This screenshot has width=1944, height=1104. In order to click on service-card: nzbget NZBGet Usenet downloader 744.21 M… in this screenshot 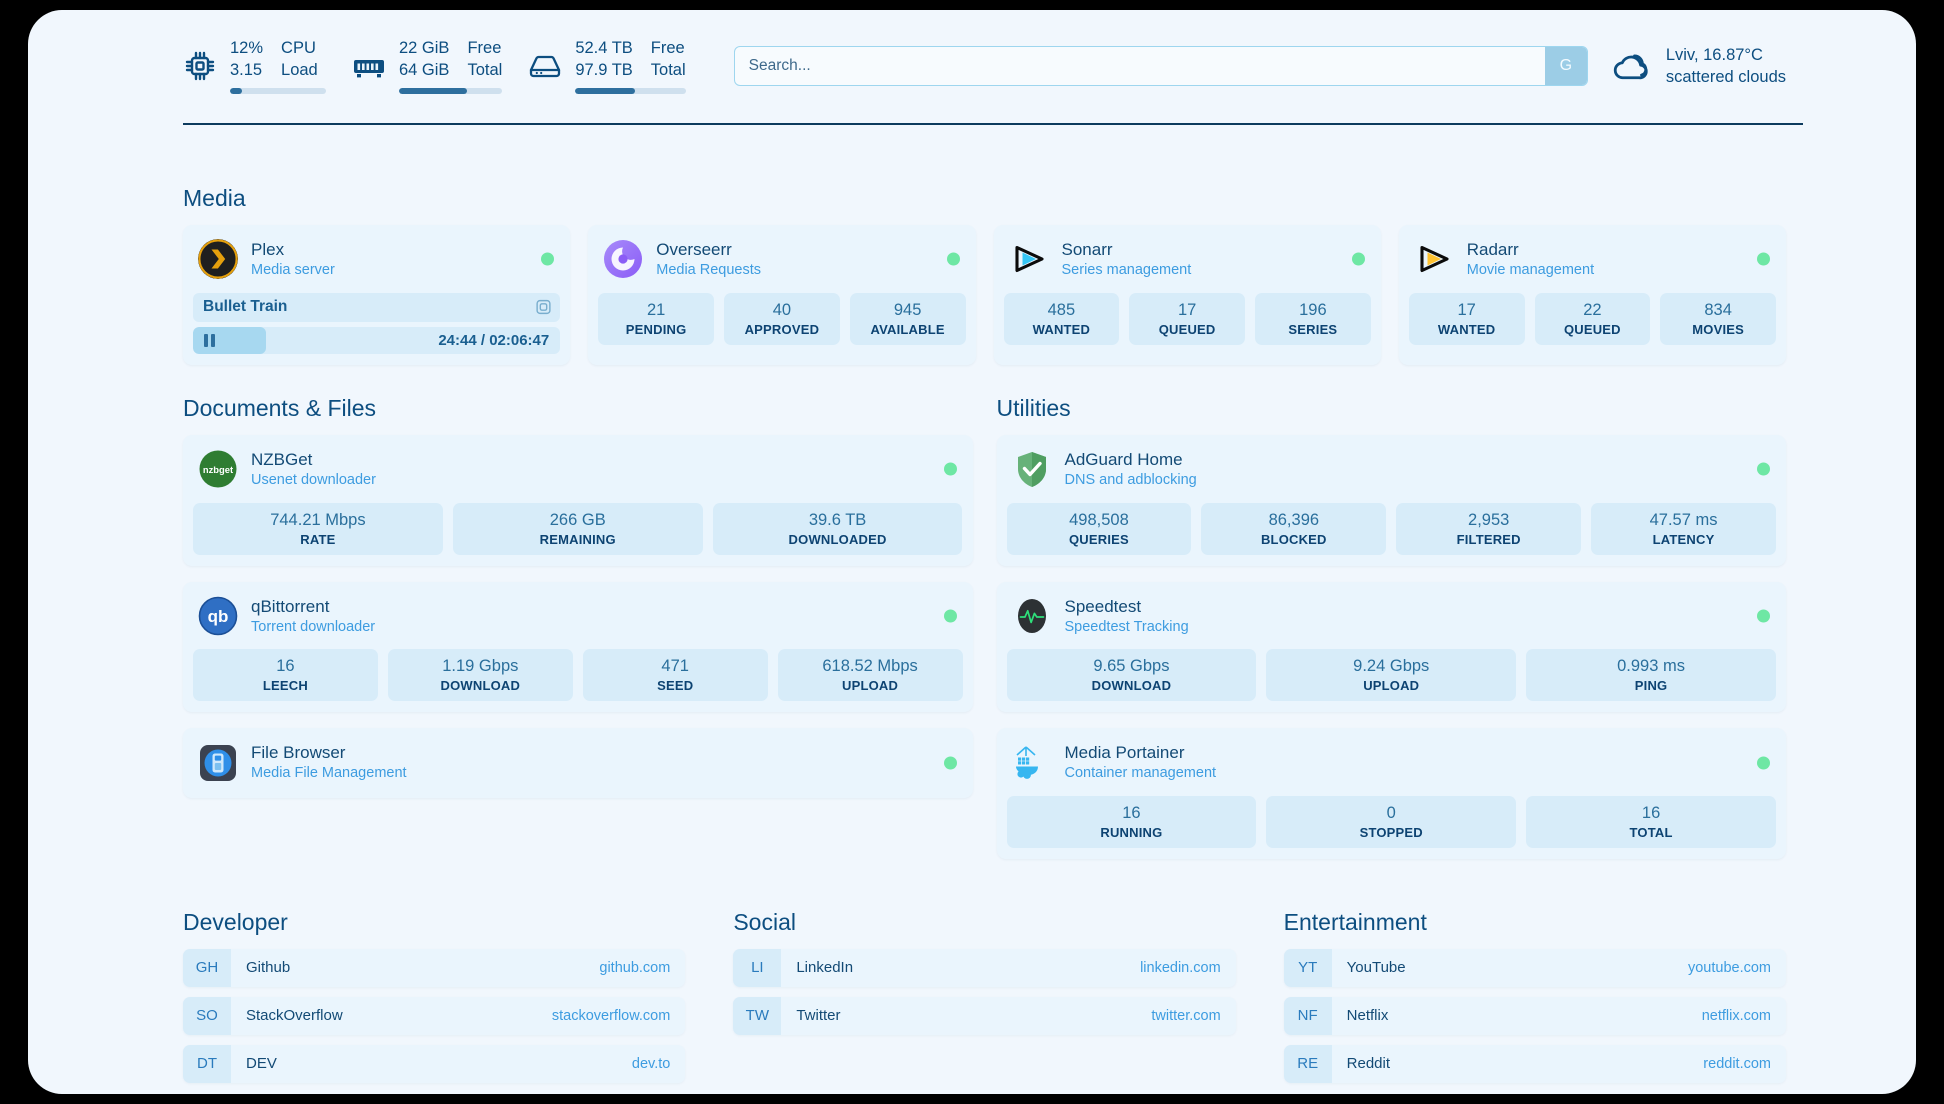, I will do `click(578, 500)`.